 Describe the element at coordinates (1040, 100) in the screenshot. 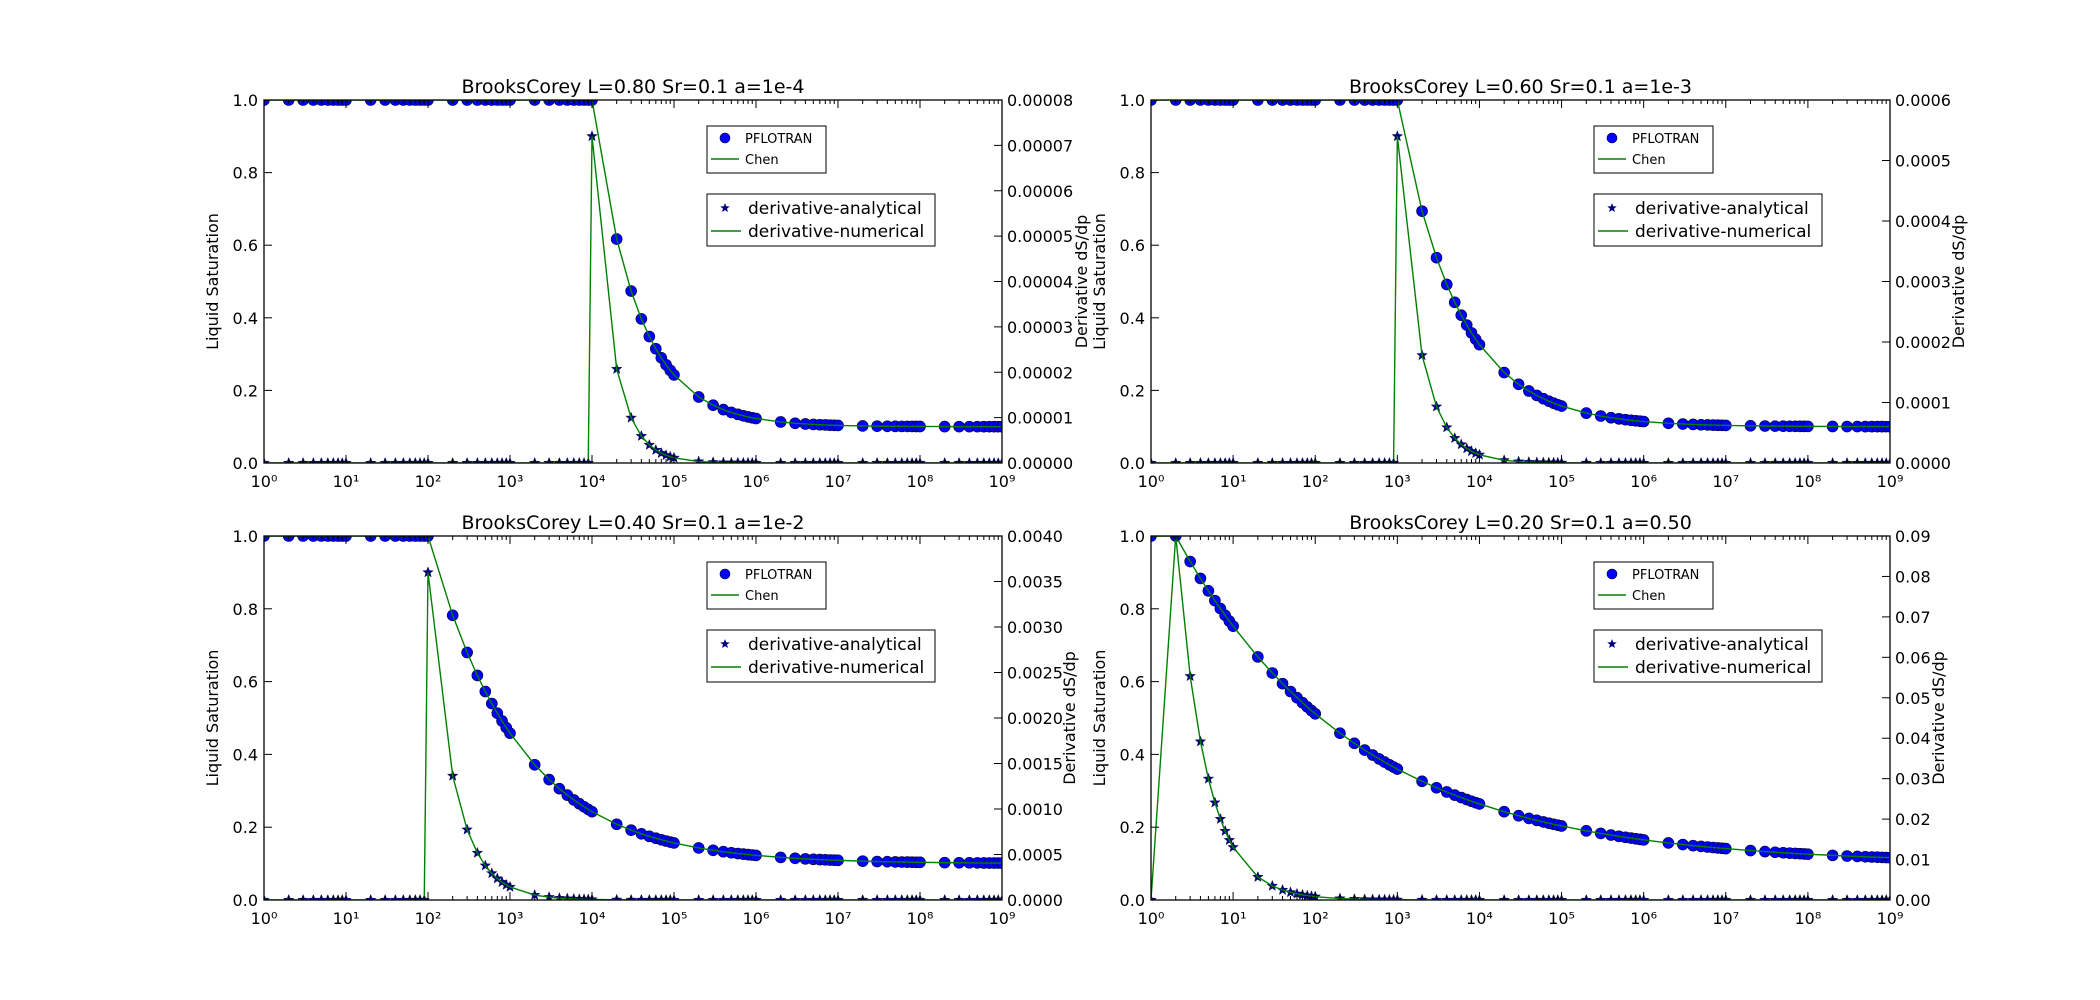

I see `y2-tick-label: 0.00008` at that location.